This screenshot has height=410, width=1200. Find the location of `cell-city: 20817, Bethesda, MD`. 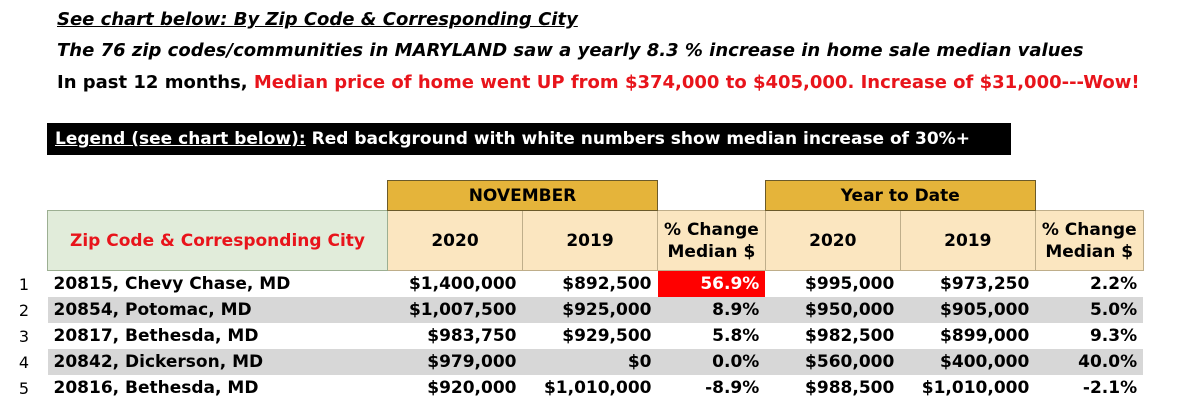

cell-city: 20817, Bethesda, MD is located at coordinates (156, 335).